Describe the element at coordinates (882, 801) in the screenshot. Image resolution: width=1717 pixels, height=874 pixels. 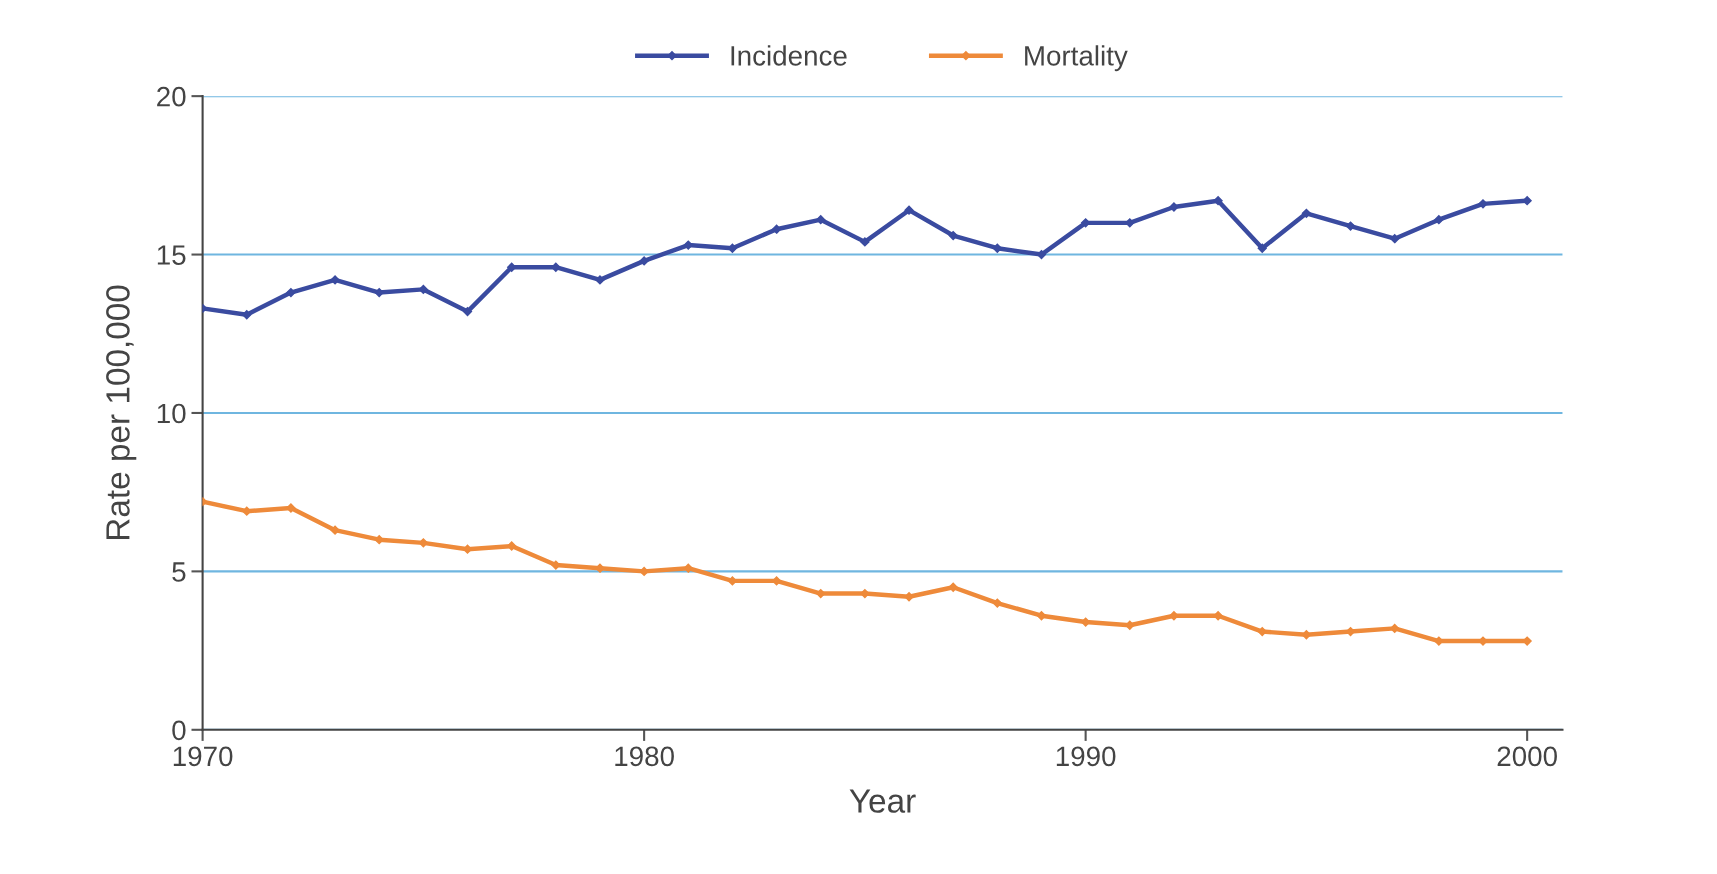
I see `x-axis-title: Year` at that location.